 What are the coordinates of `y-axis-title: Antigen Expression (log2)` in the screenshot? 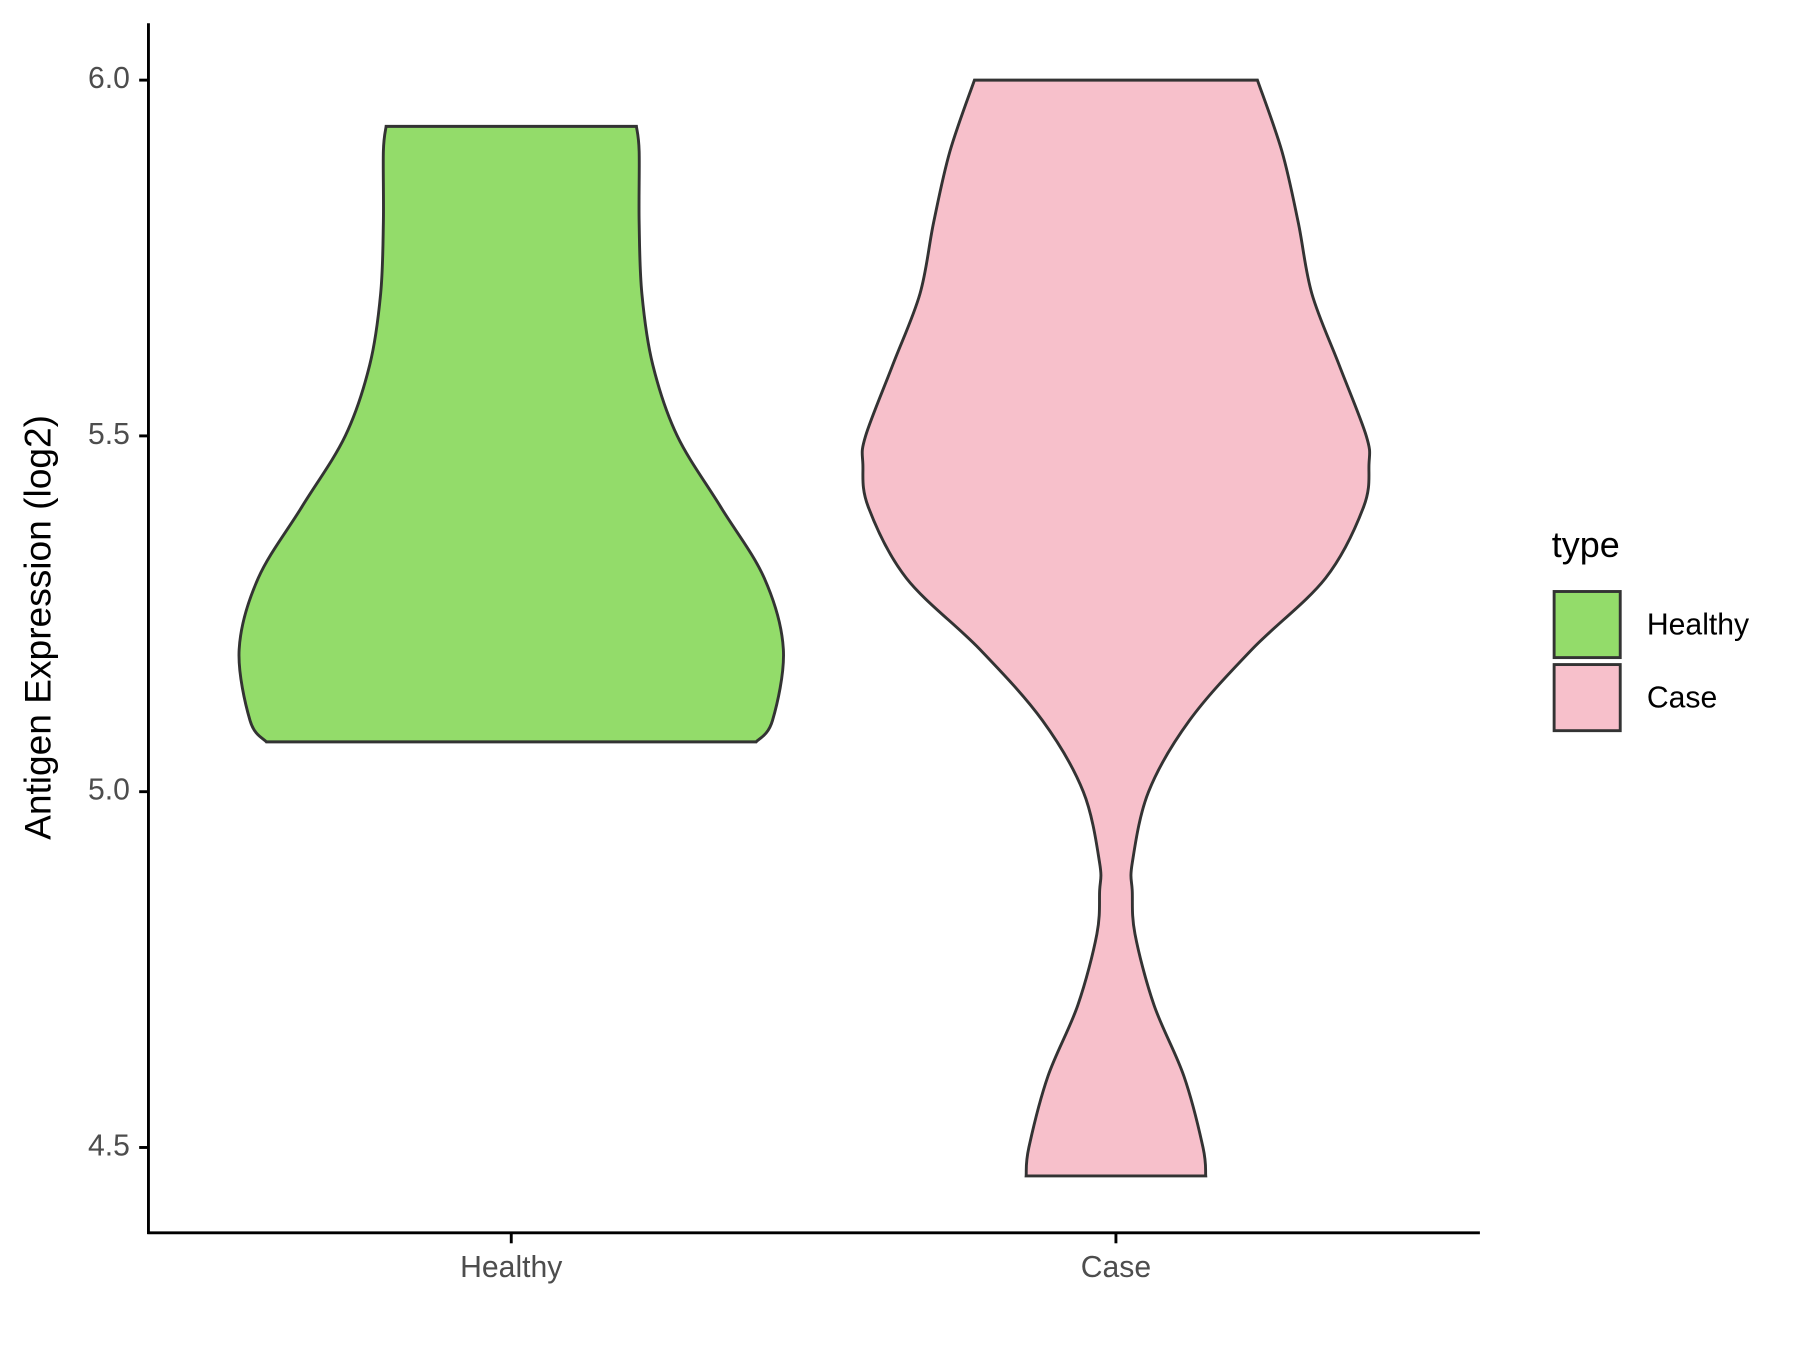 It's located at (37, 627).